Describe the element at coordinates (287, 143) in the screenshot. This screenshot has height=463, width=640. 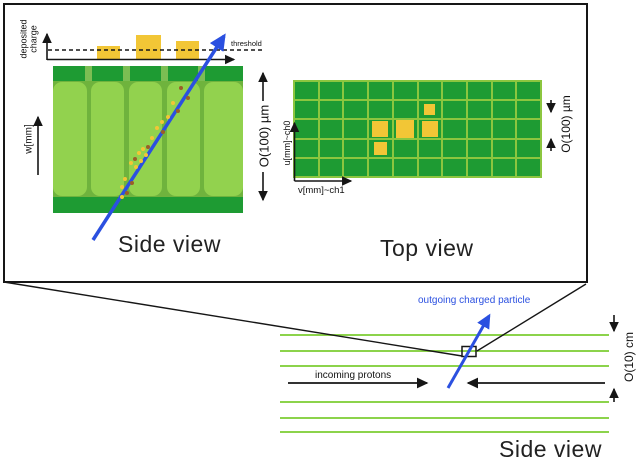
I see `u-axis-label: u[mm]~ch0` at that location.